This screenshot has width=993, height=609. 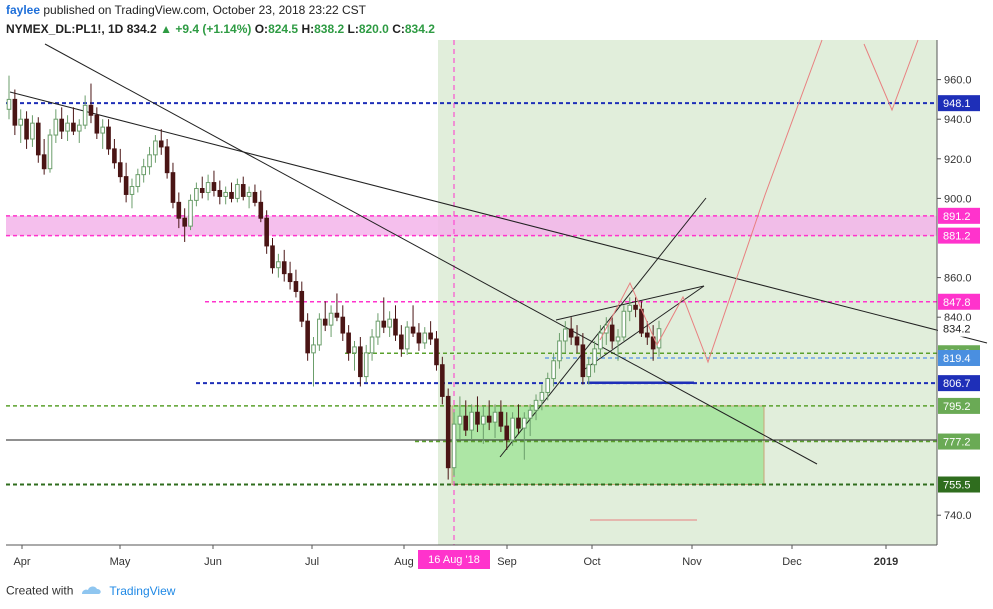 I want to click on price-label-text: 881.2, so click(x=957, y=237).